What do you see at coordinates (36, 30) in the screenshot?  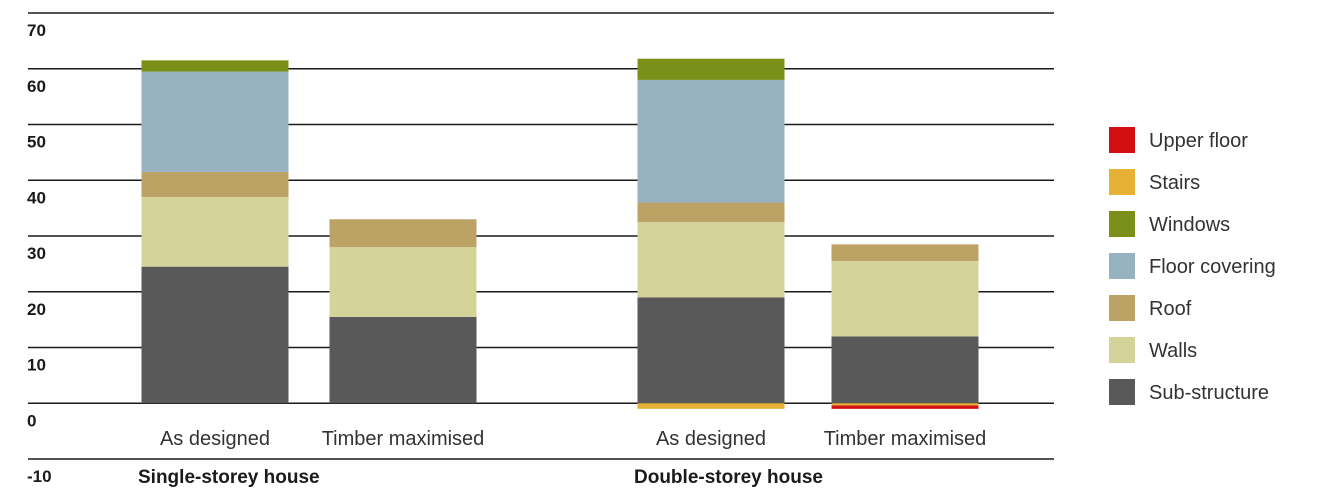 I see `y-tick-label: 70` at bounding box center [36, 30].